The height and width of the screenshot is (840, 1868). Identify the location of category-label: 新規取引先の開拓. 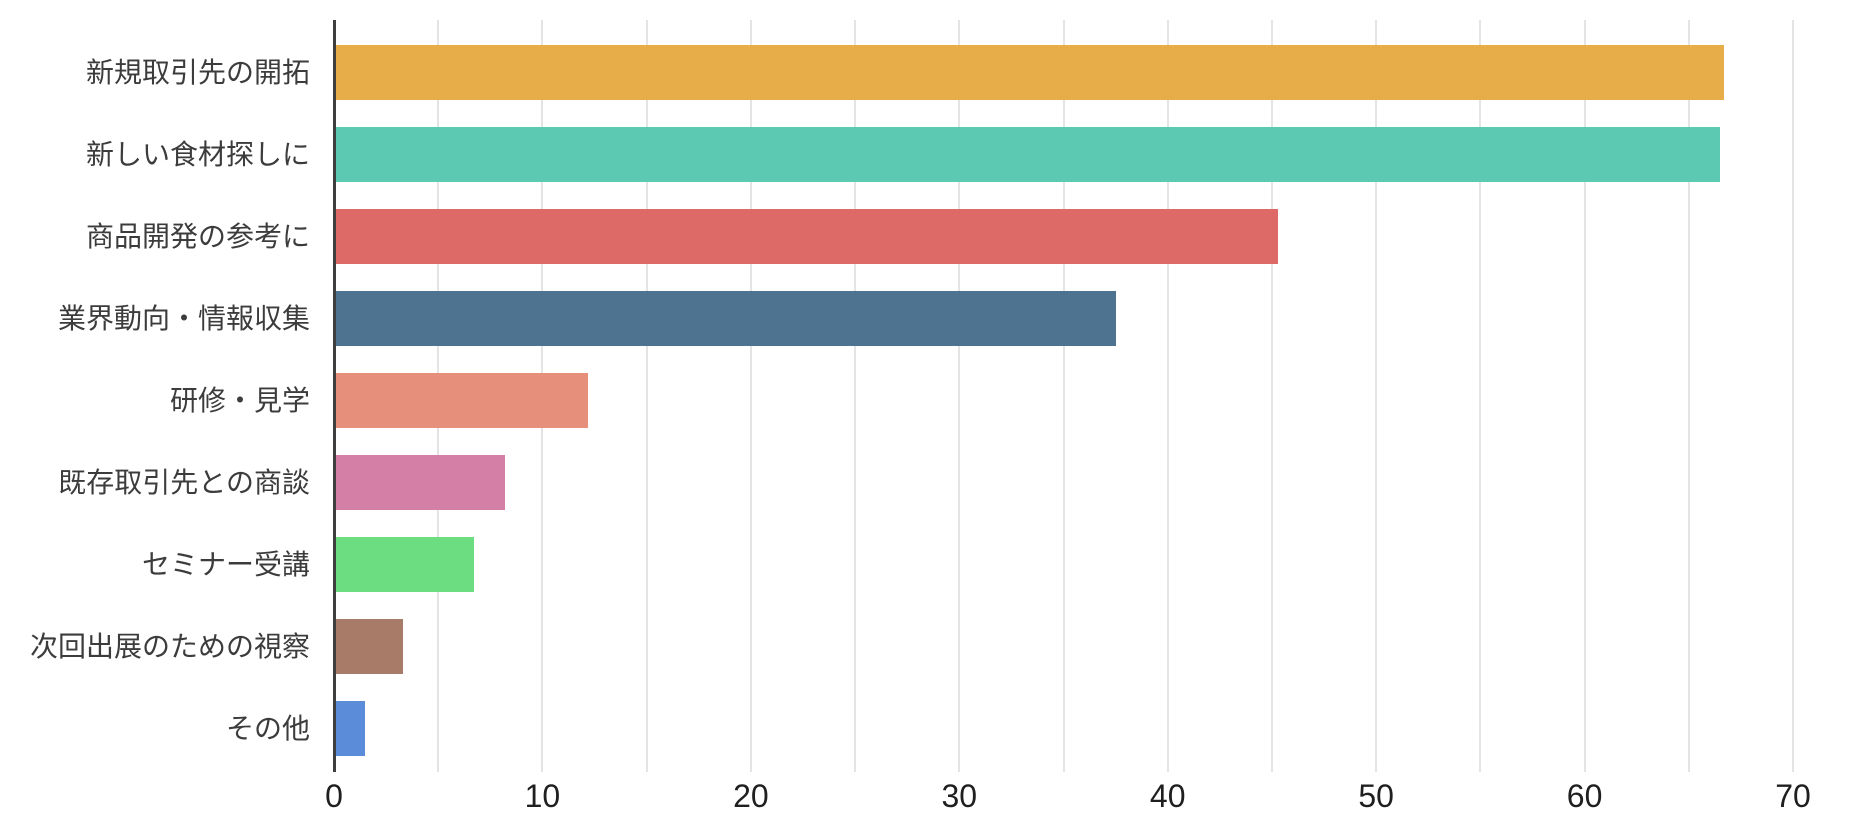
(197, 72).